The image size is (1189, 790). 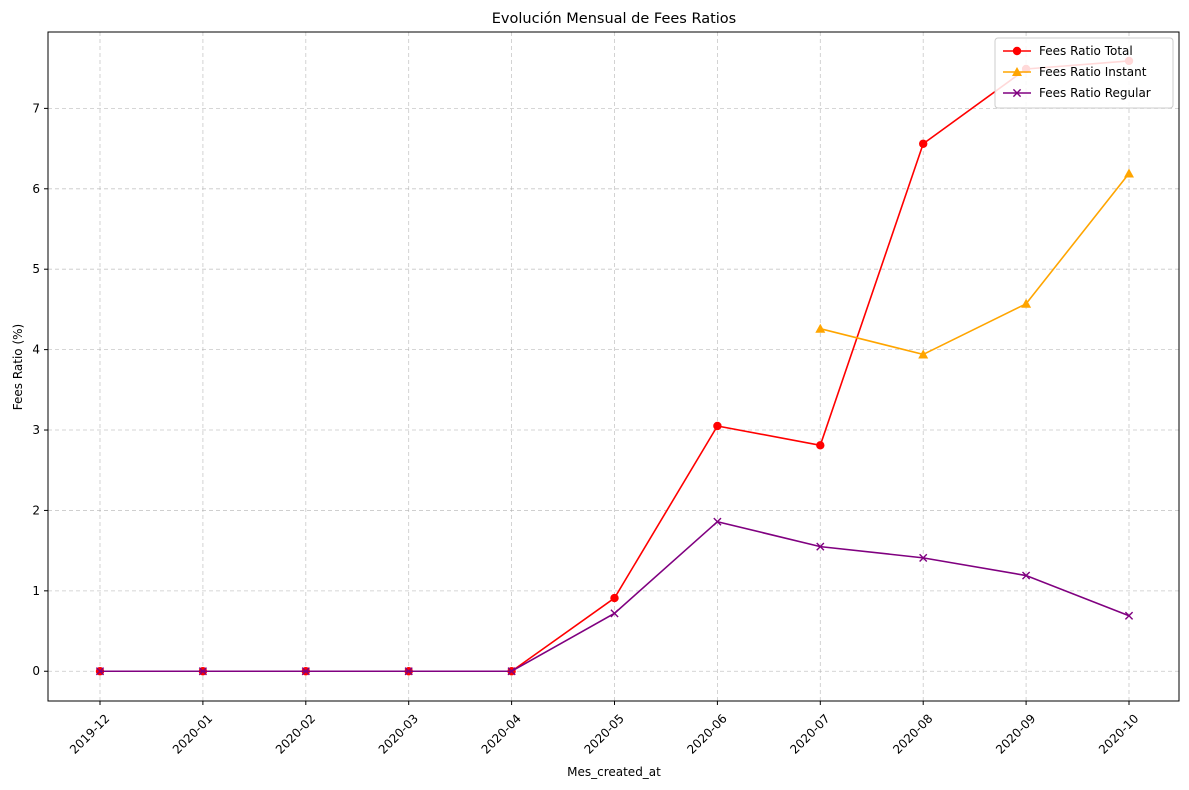 What do you see at coordinates (36, 430) in the screenshot?
I see `y-tick-label: 3` at bounding box center [36, 430].